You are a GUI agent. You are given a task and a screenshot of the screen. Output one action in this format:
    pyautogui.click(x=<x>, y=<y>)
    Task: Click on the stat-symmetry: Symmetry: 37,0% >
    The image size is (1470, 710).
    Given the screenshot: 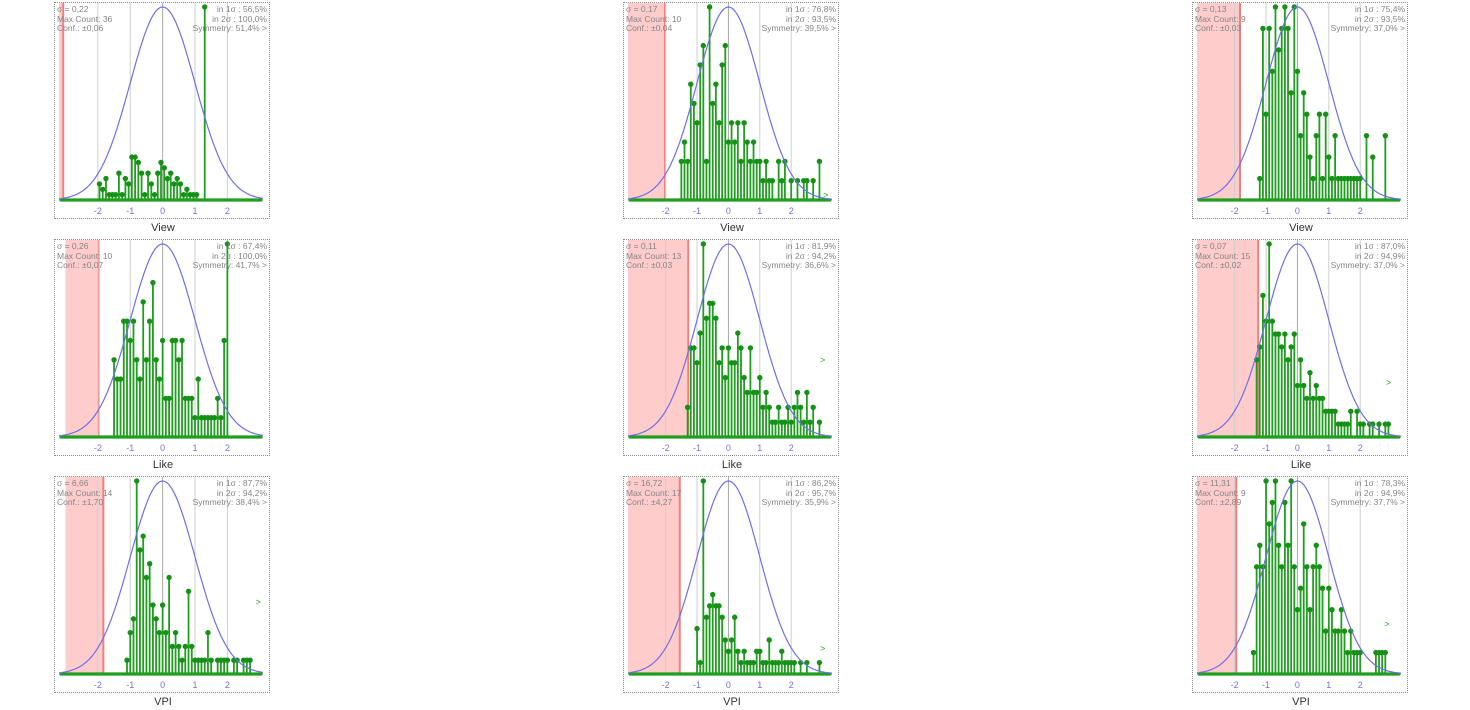 What is the action you would take?
    pyautogui.click(x=1367, y=265)
    